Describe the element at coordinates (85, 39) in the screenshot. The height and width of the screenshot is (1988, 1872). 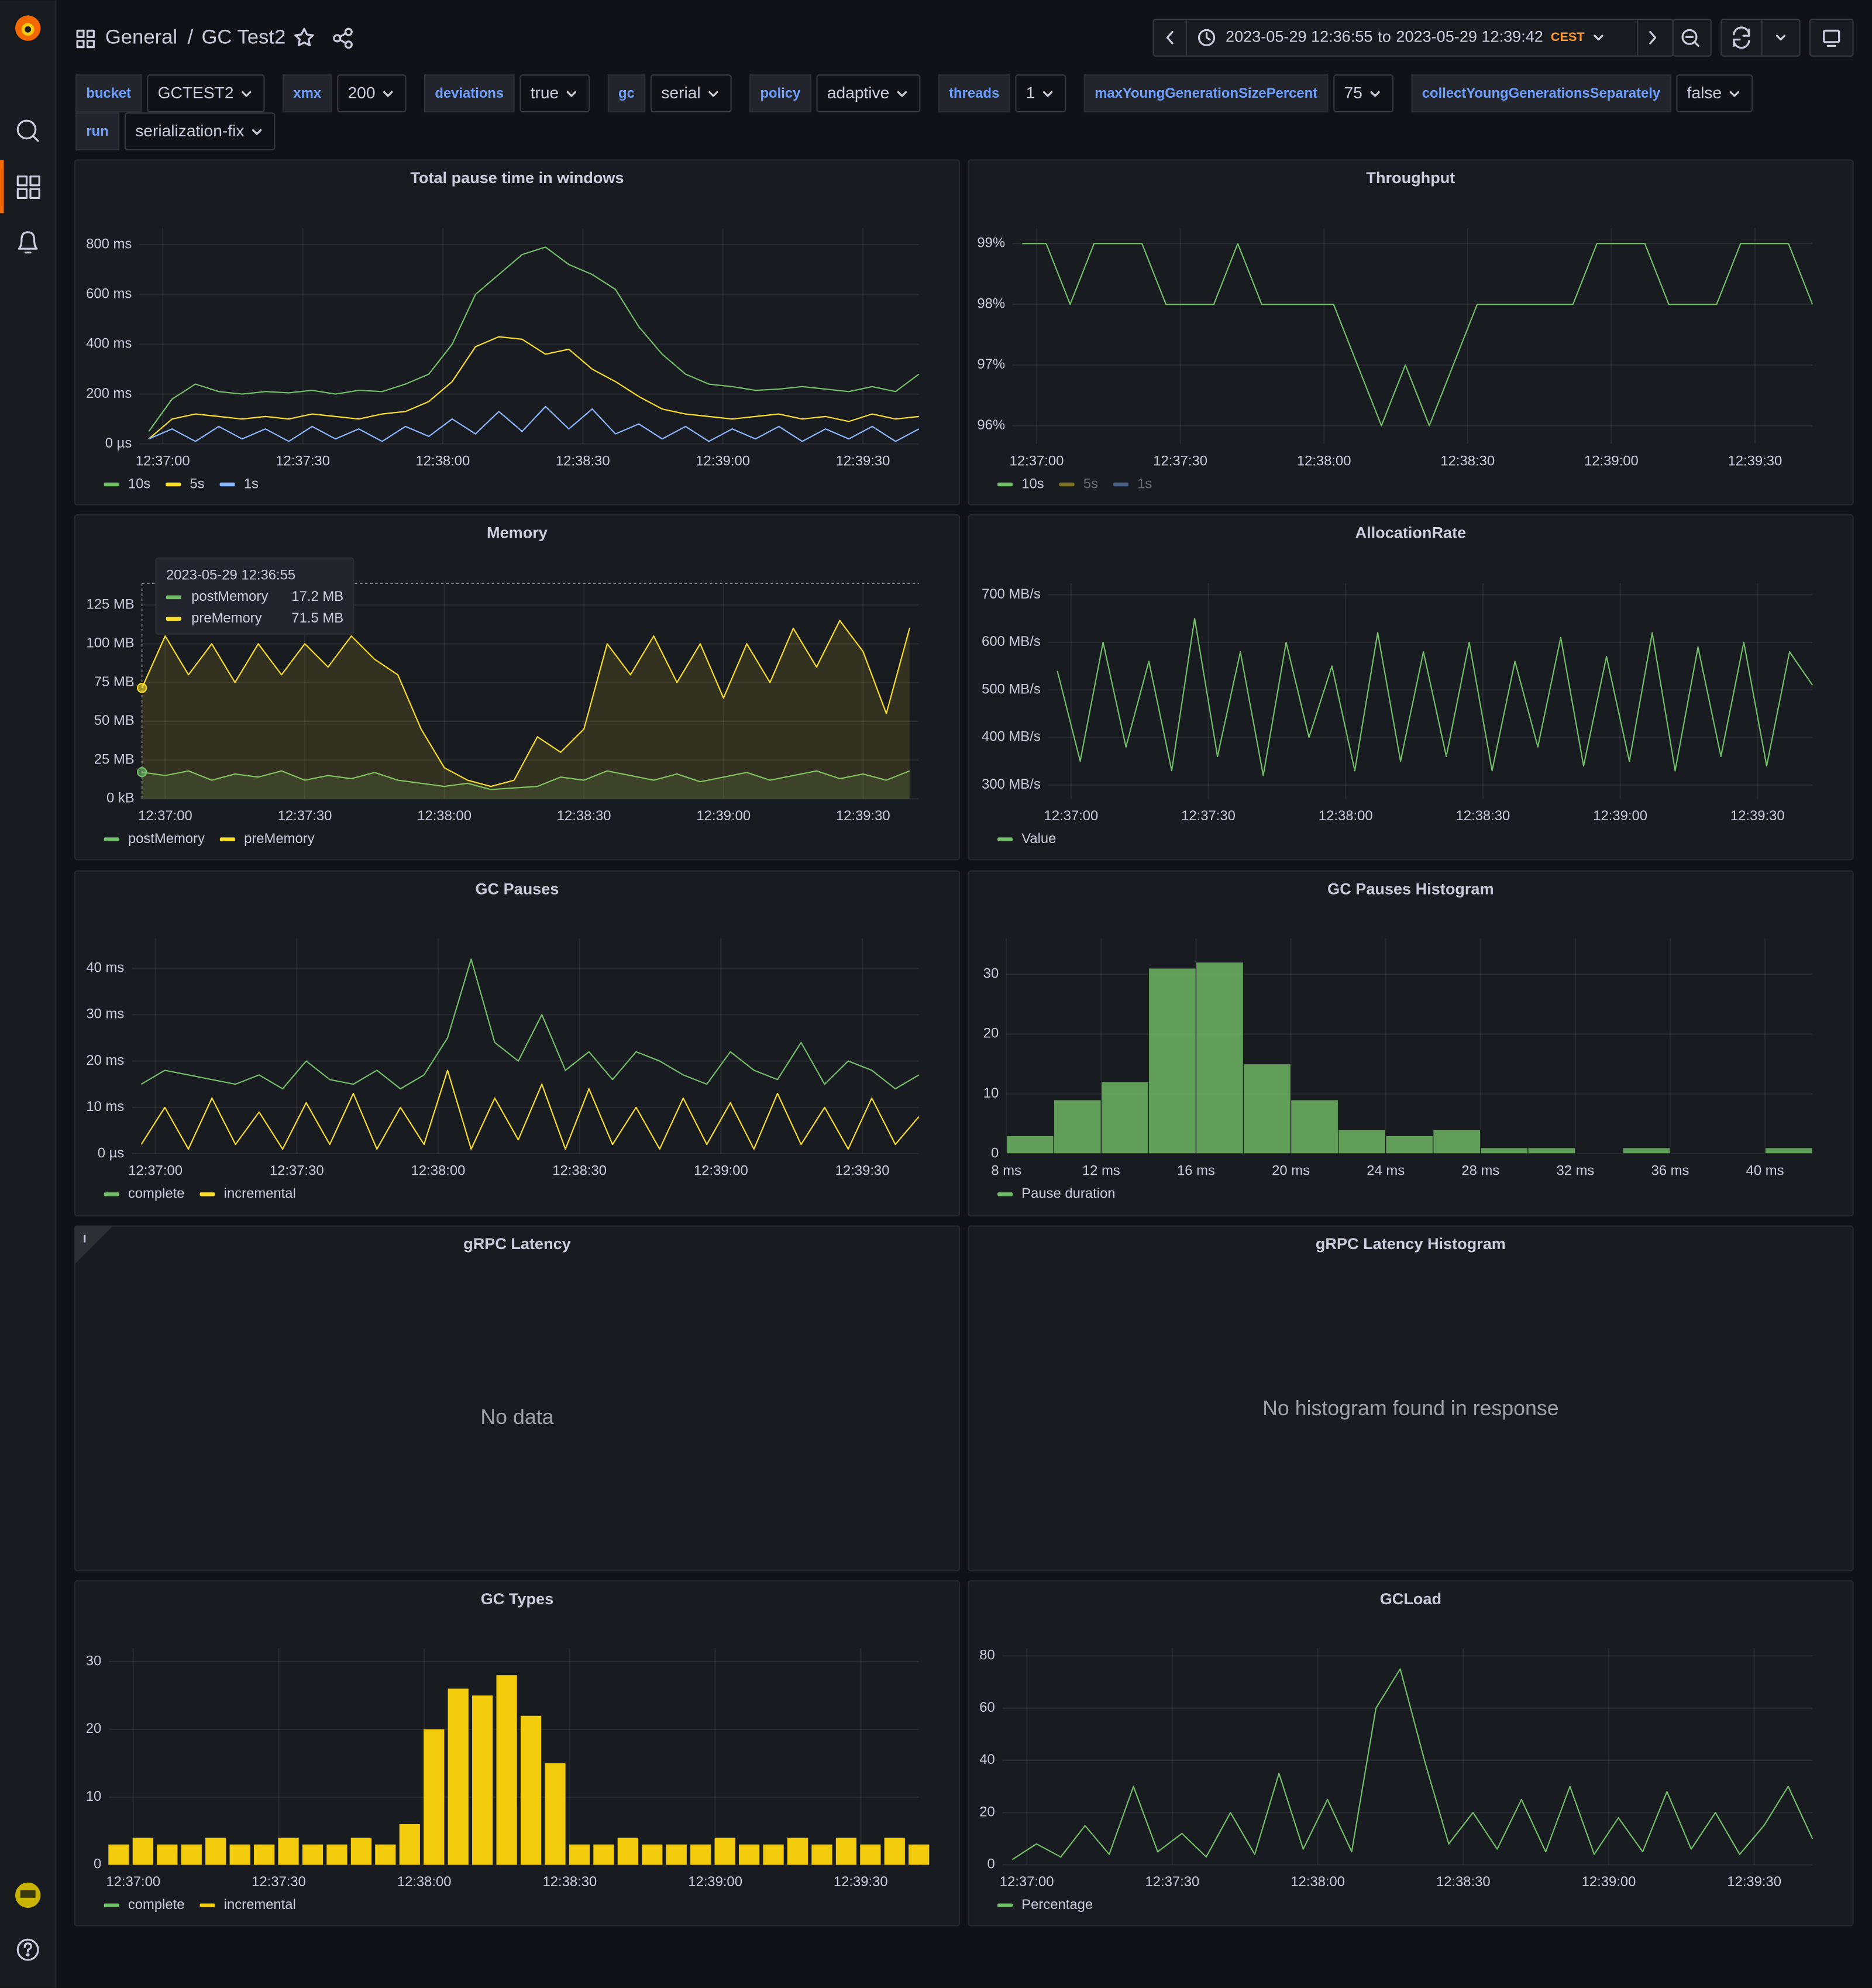
I see `dashboard-grid-icon` at that location.